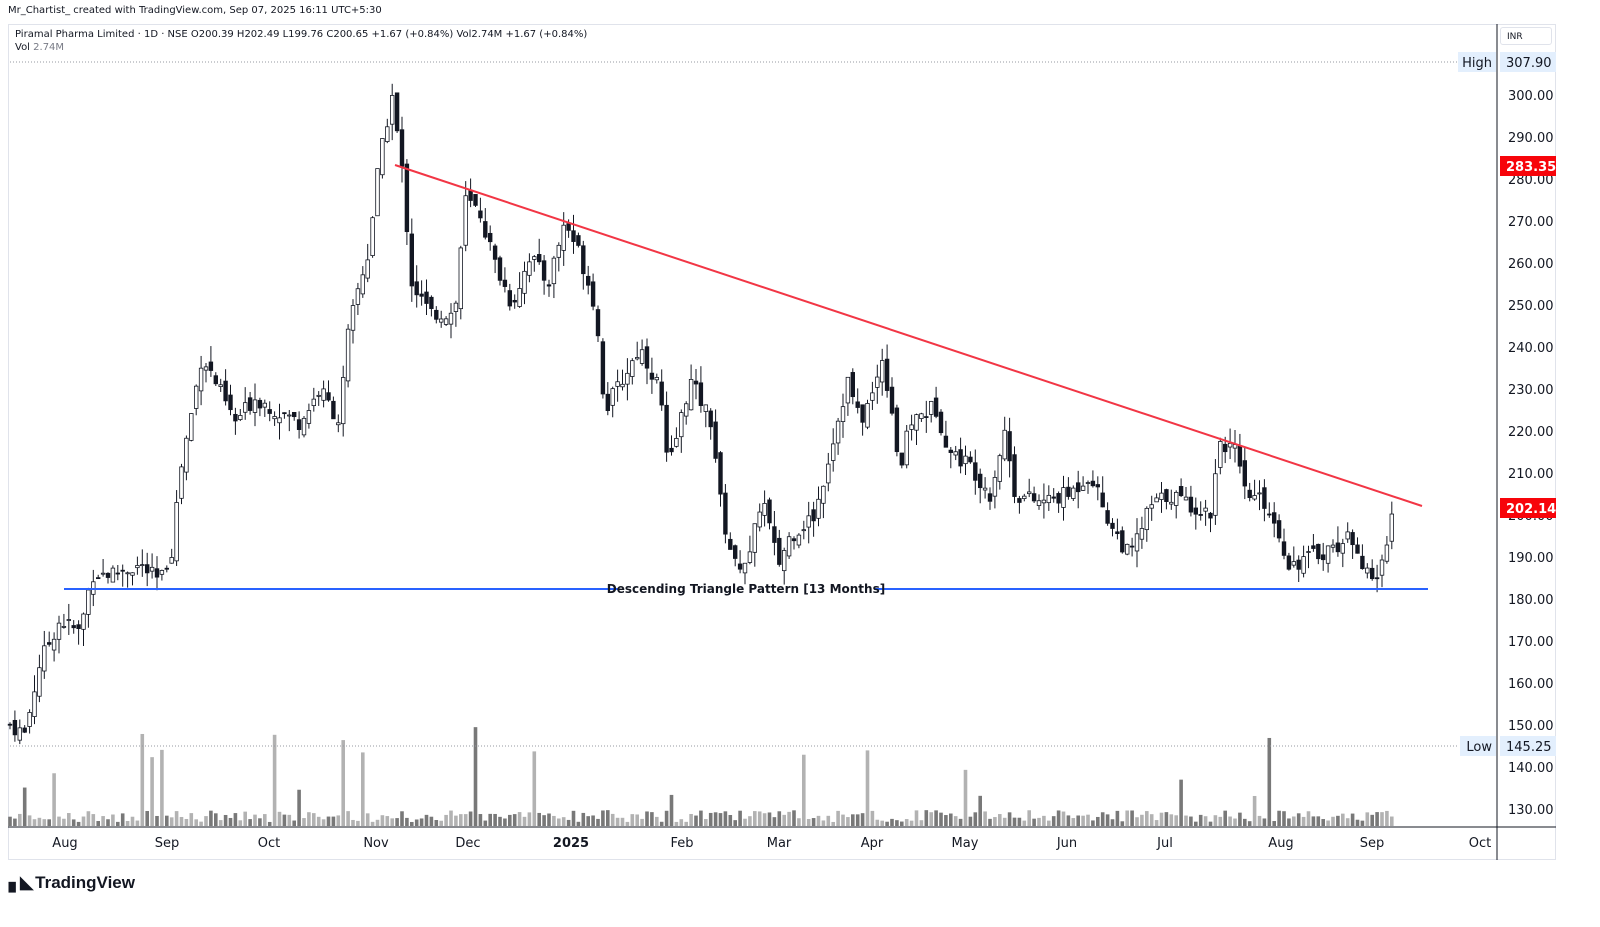 This screenshot has height=927, width=1600. What do you see at coordinates (1531, 684) in the screenshot?
I see `price-tick: 160.00` at bounding box center [1531, 684].